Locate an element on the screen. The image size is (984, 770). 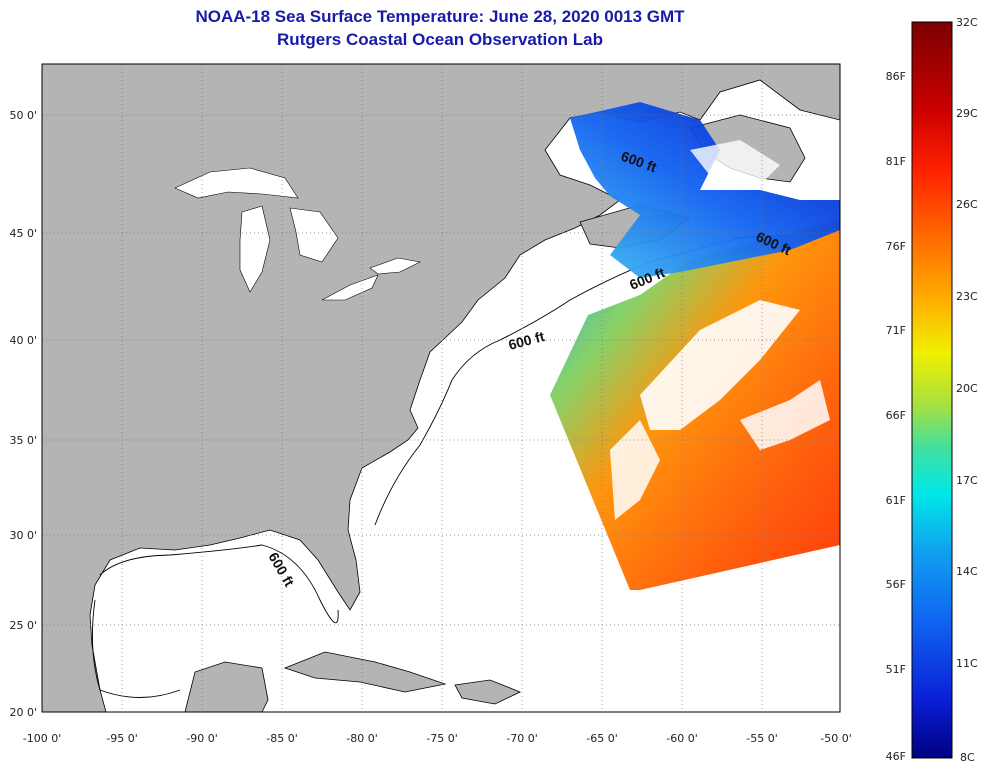
land-yucatan is located at coordinates (226, 686).